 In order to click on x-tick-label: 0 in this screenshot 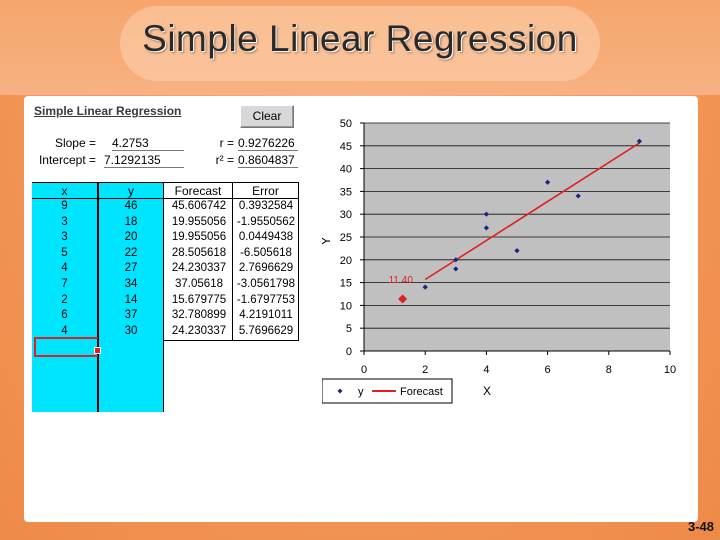, I will do `click(364, 370)`.